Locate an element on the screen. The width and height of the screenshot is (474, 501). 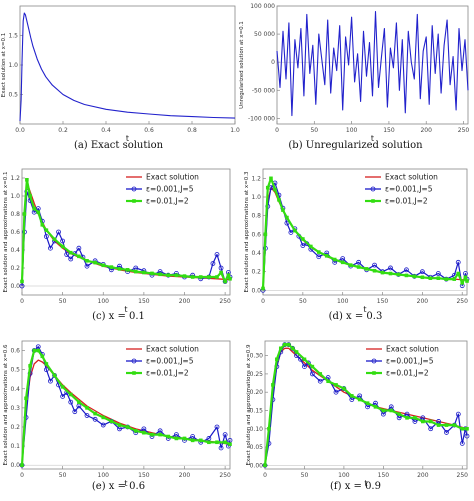
legend-entry: Exact solution is located at coordinates (172, 177).